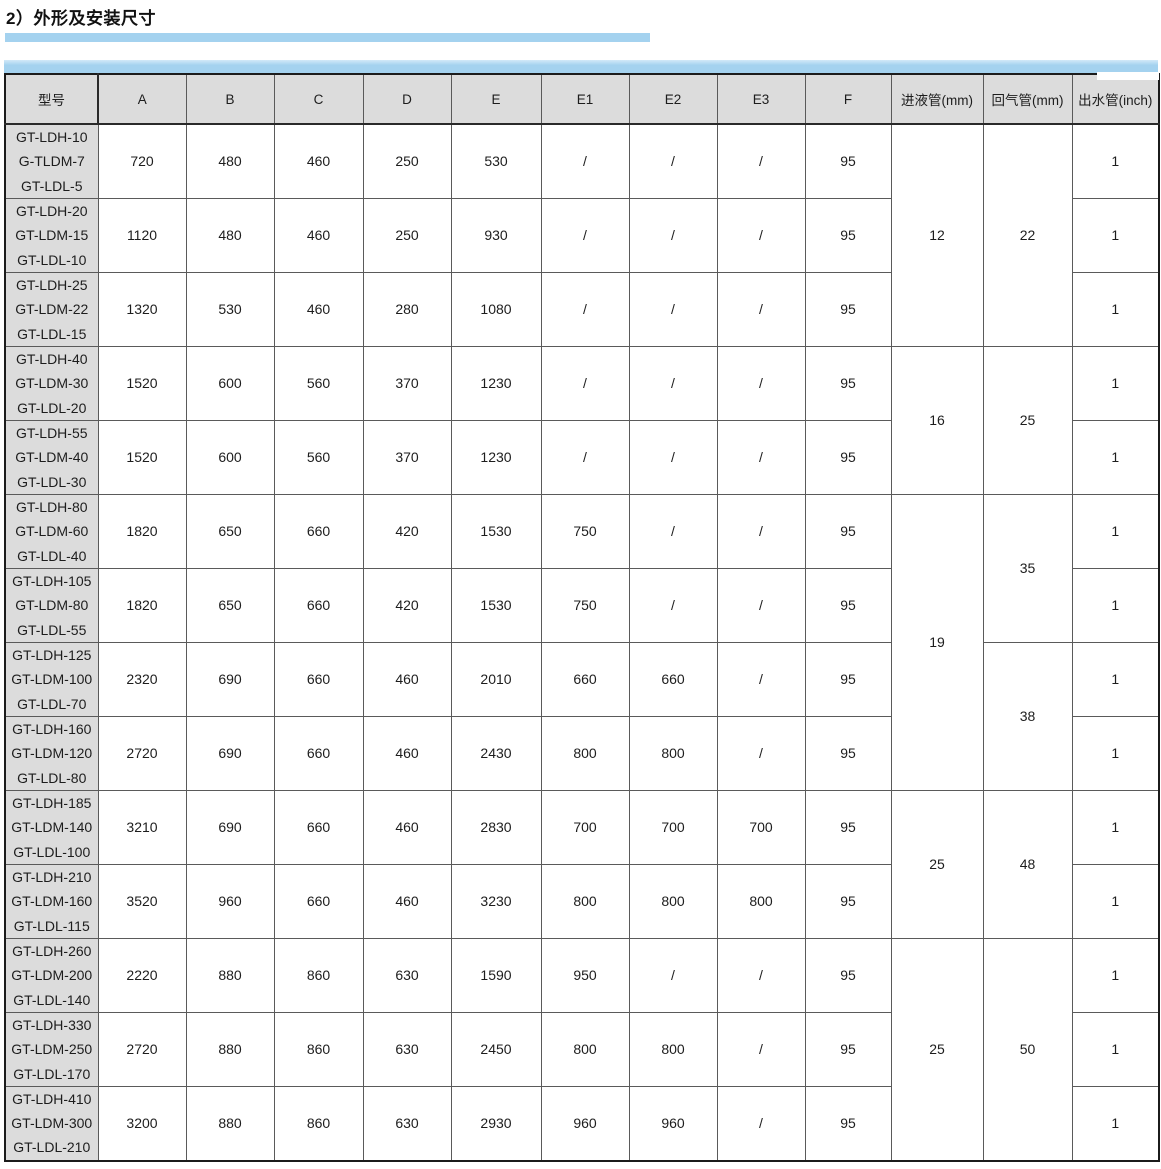 Image resolution: width=1161 pixels, height=1169 pixels. Describe the element at coordinates (1027, 99) in the screenshot. I see `header-cell-11: 回气管(mm)` at that location.